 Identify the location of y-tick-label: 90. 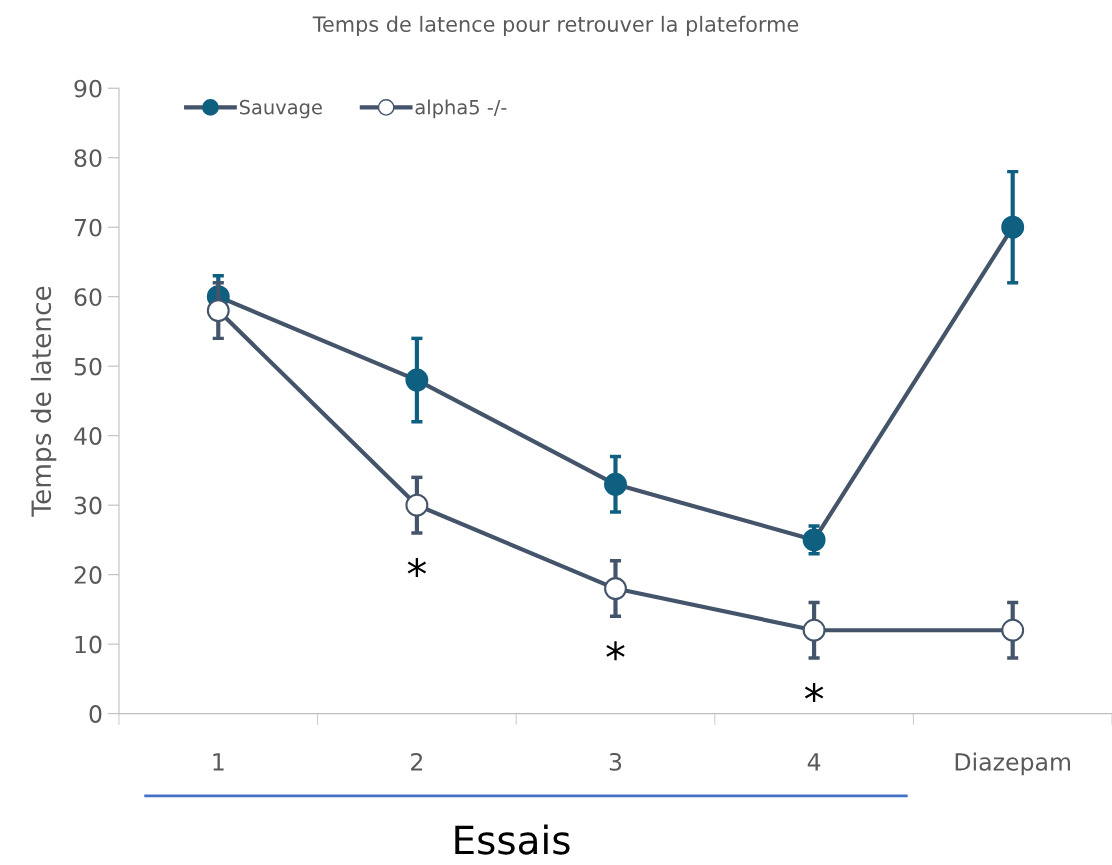
(88, 88).